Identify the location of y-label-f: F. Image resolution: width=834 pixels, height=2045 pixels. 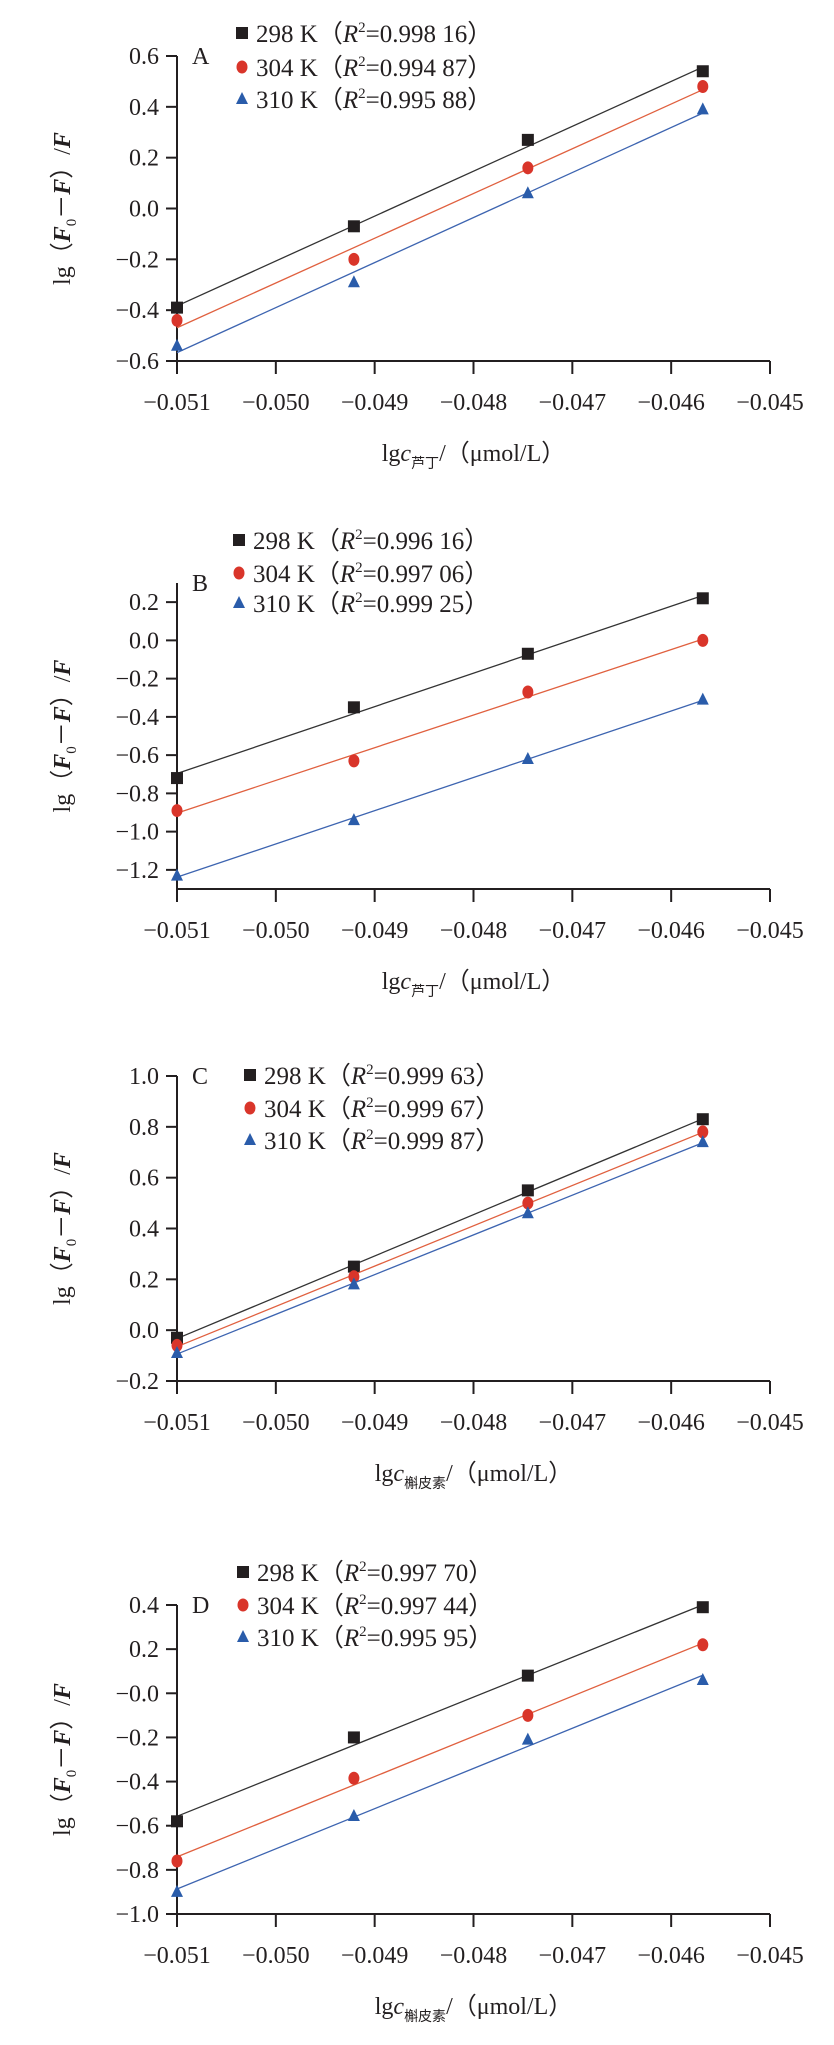
(63, 1207).